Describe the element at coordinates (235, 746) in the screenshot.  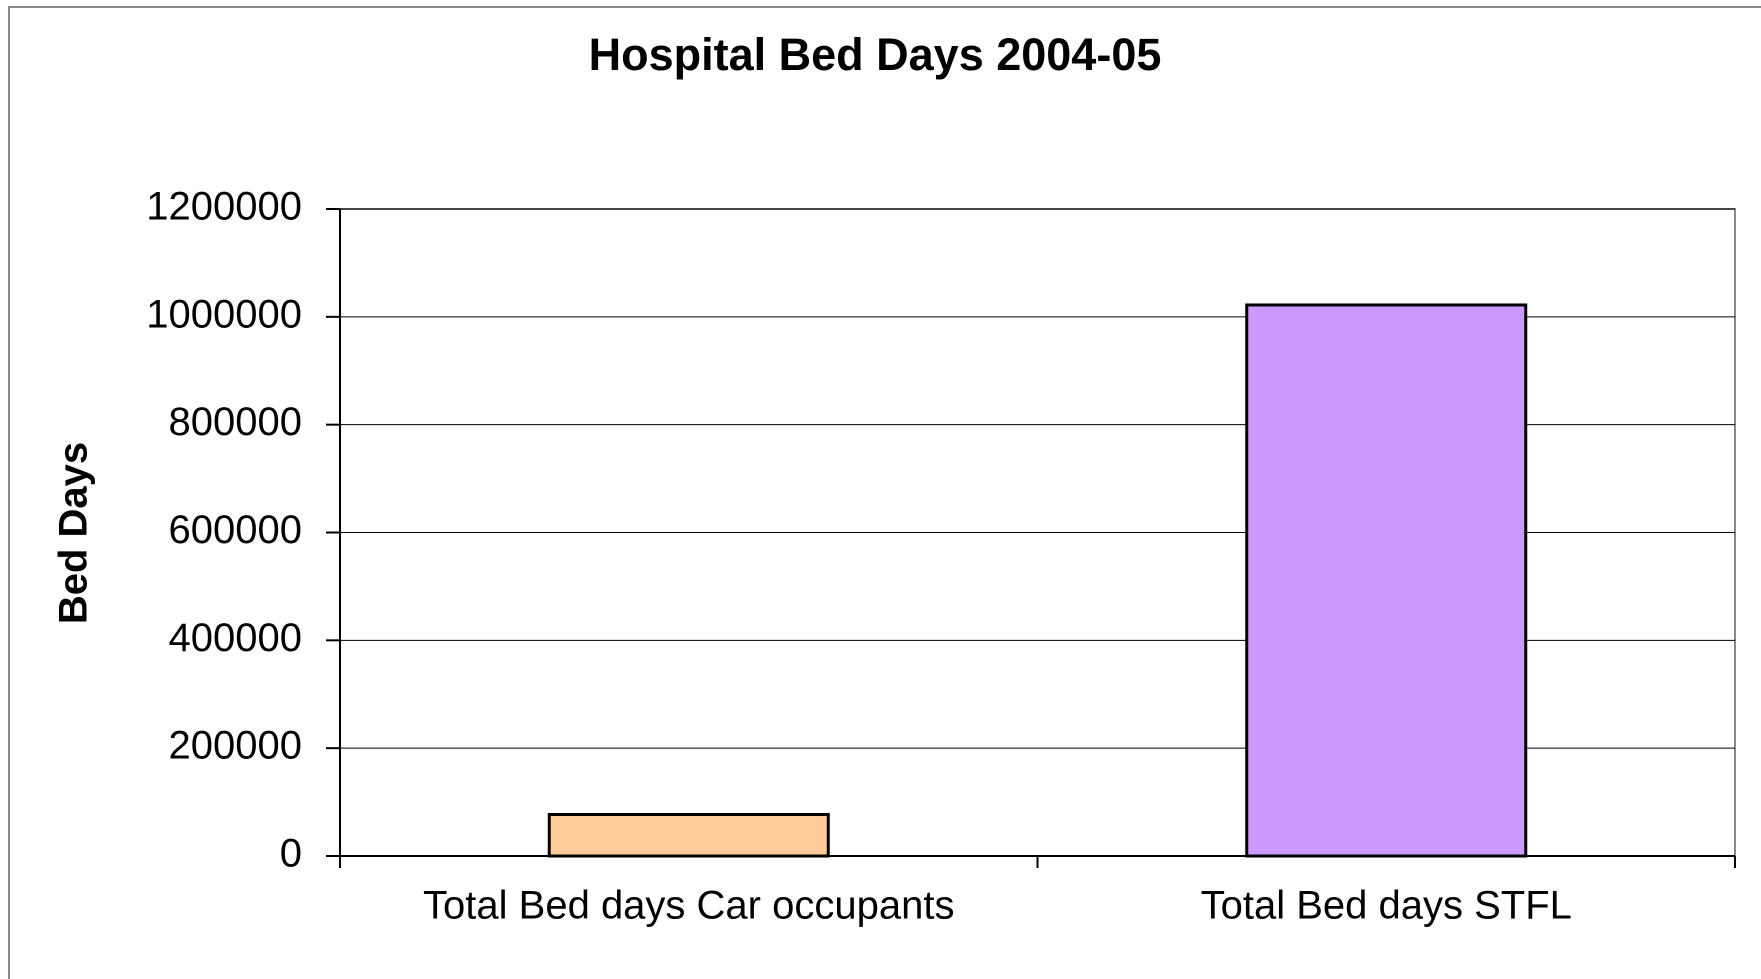
I see `y-tick-label: 200000` at that location.